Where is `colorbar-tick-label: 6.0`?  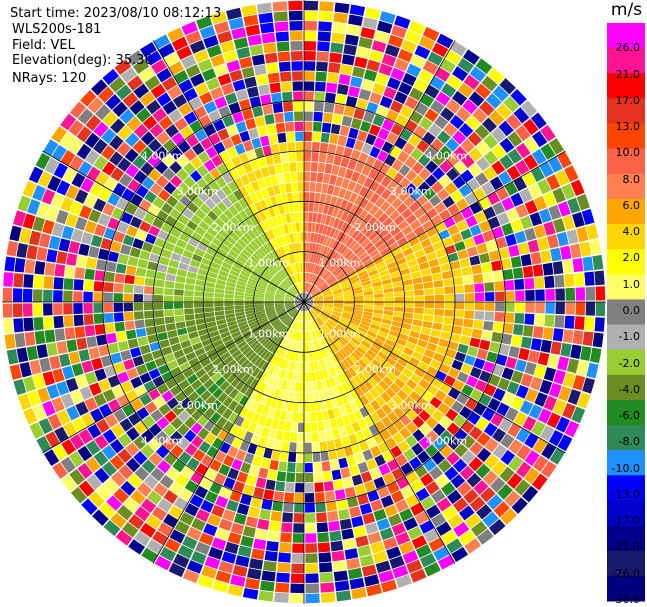
colorbar-tick-label: 6.0 is located at coordinates (631, 205).